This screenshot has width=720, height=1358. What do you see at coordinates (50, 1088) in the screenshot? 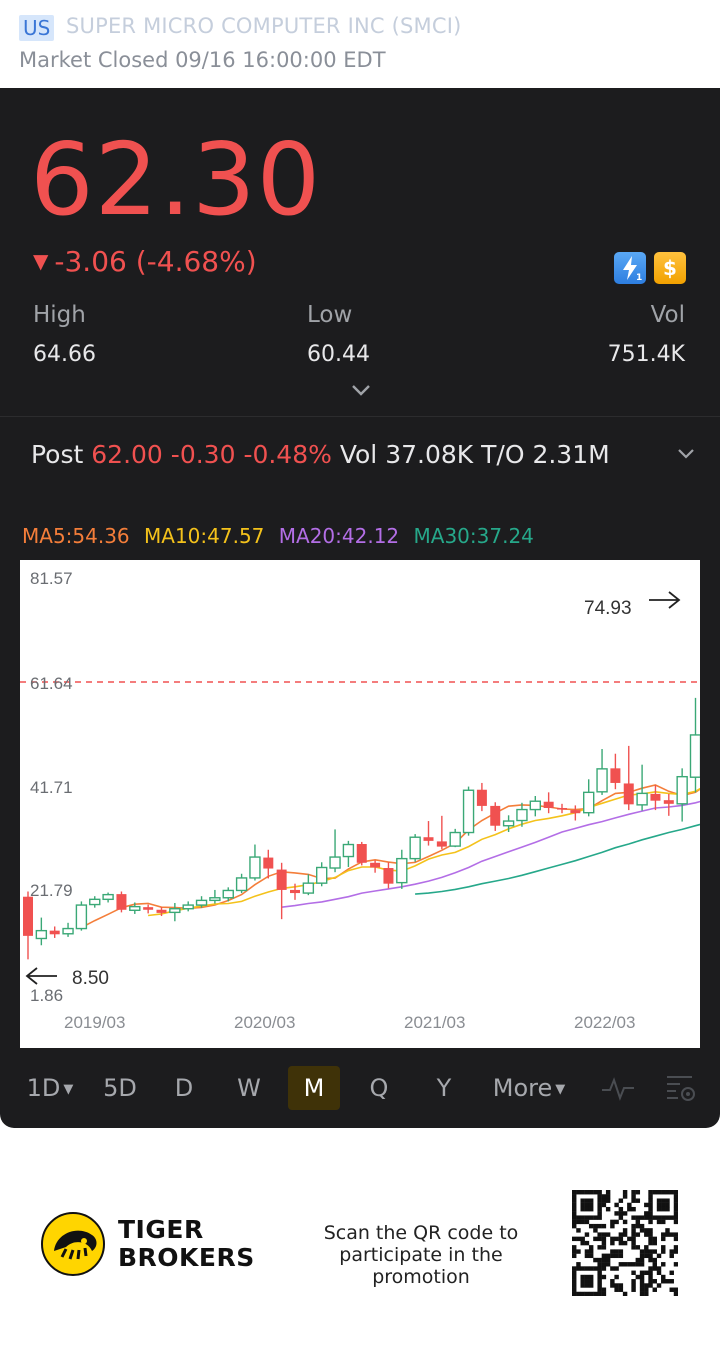
I see `tab-1d: 1D ▼` at bounding box center [50, 1088].